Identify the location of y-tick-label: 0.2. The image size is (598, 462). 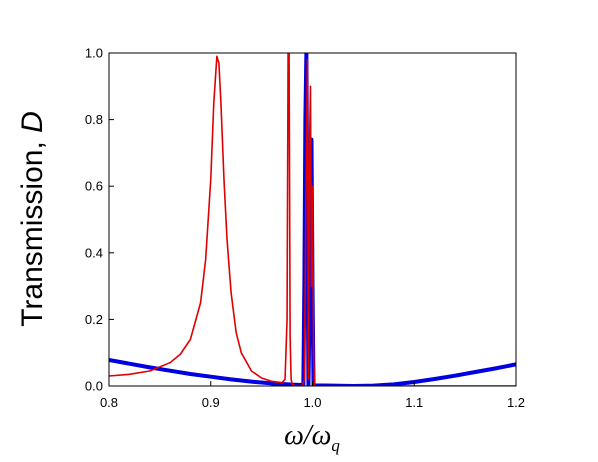
(94, 319).